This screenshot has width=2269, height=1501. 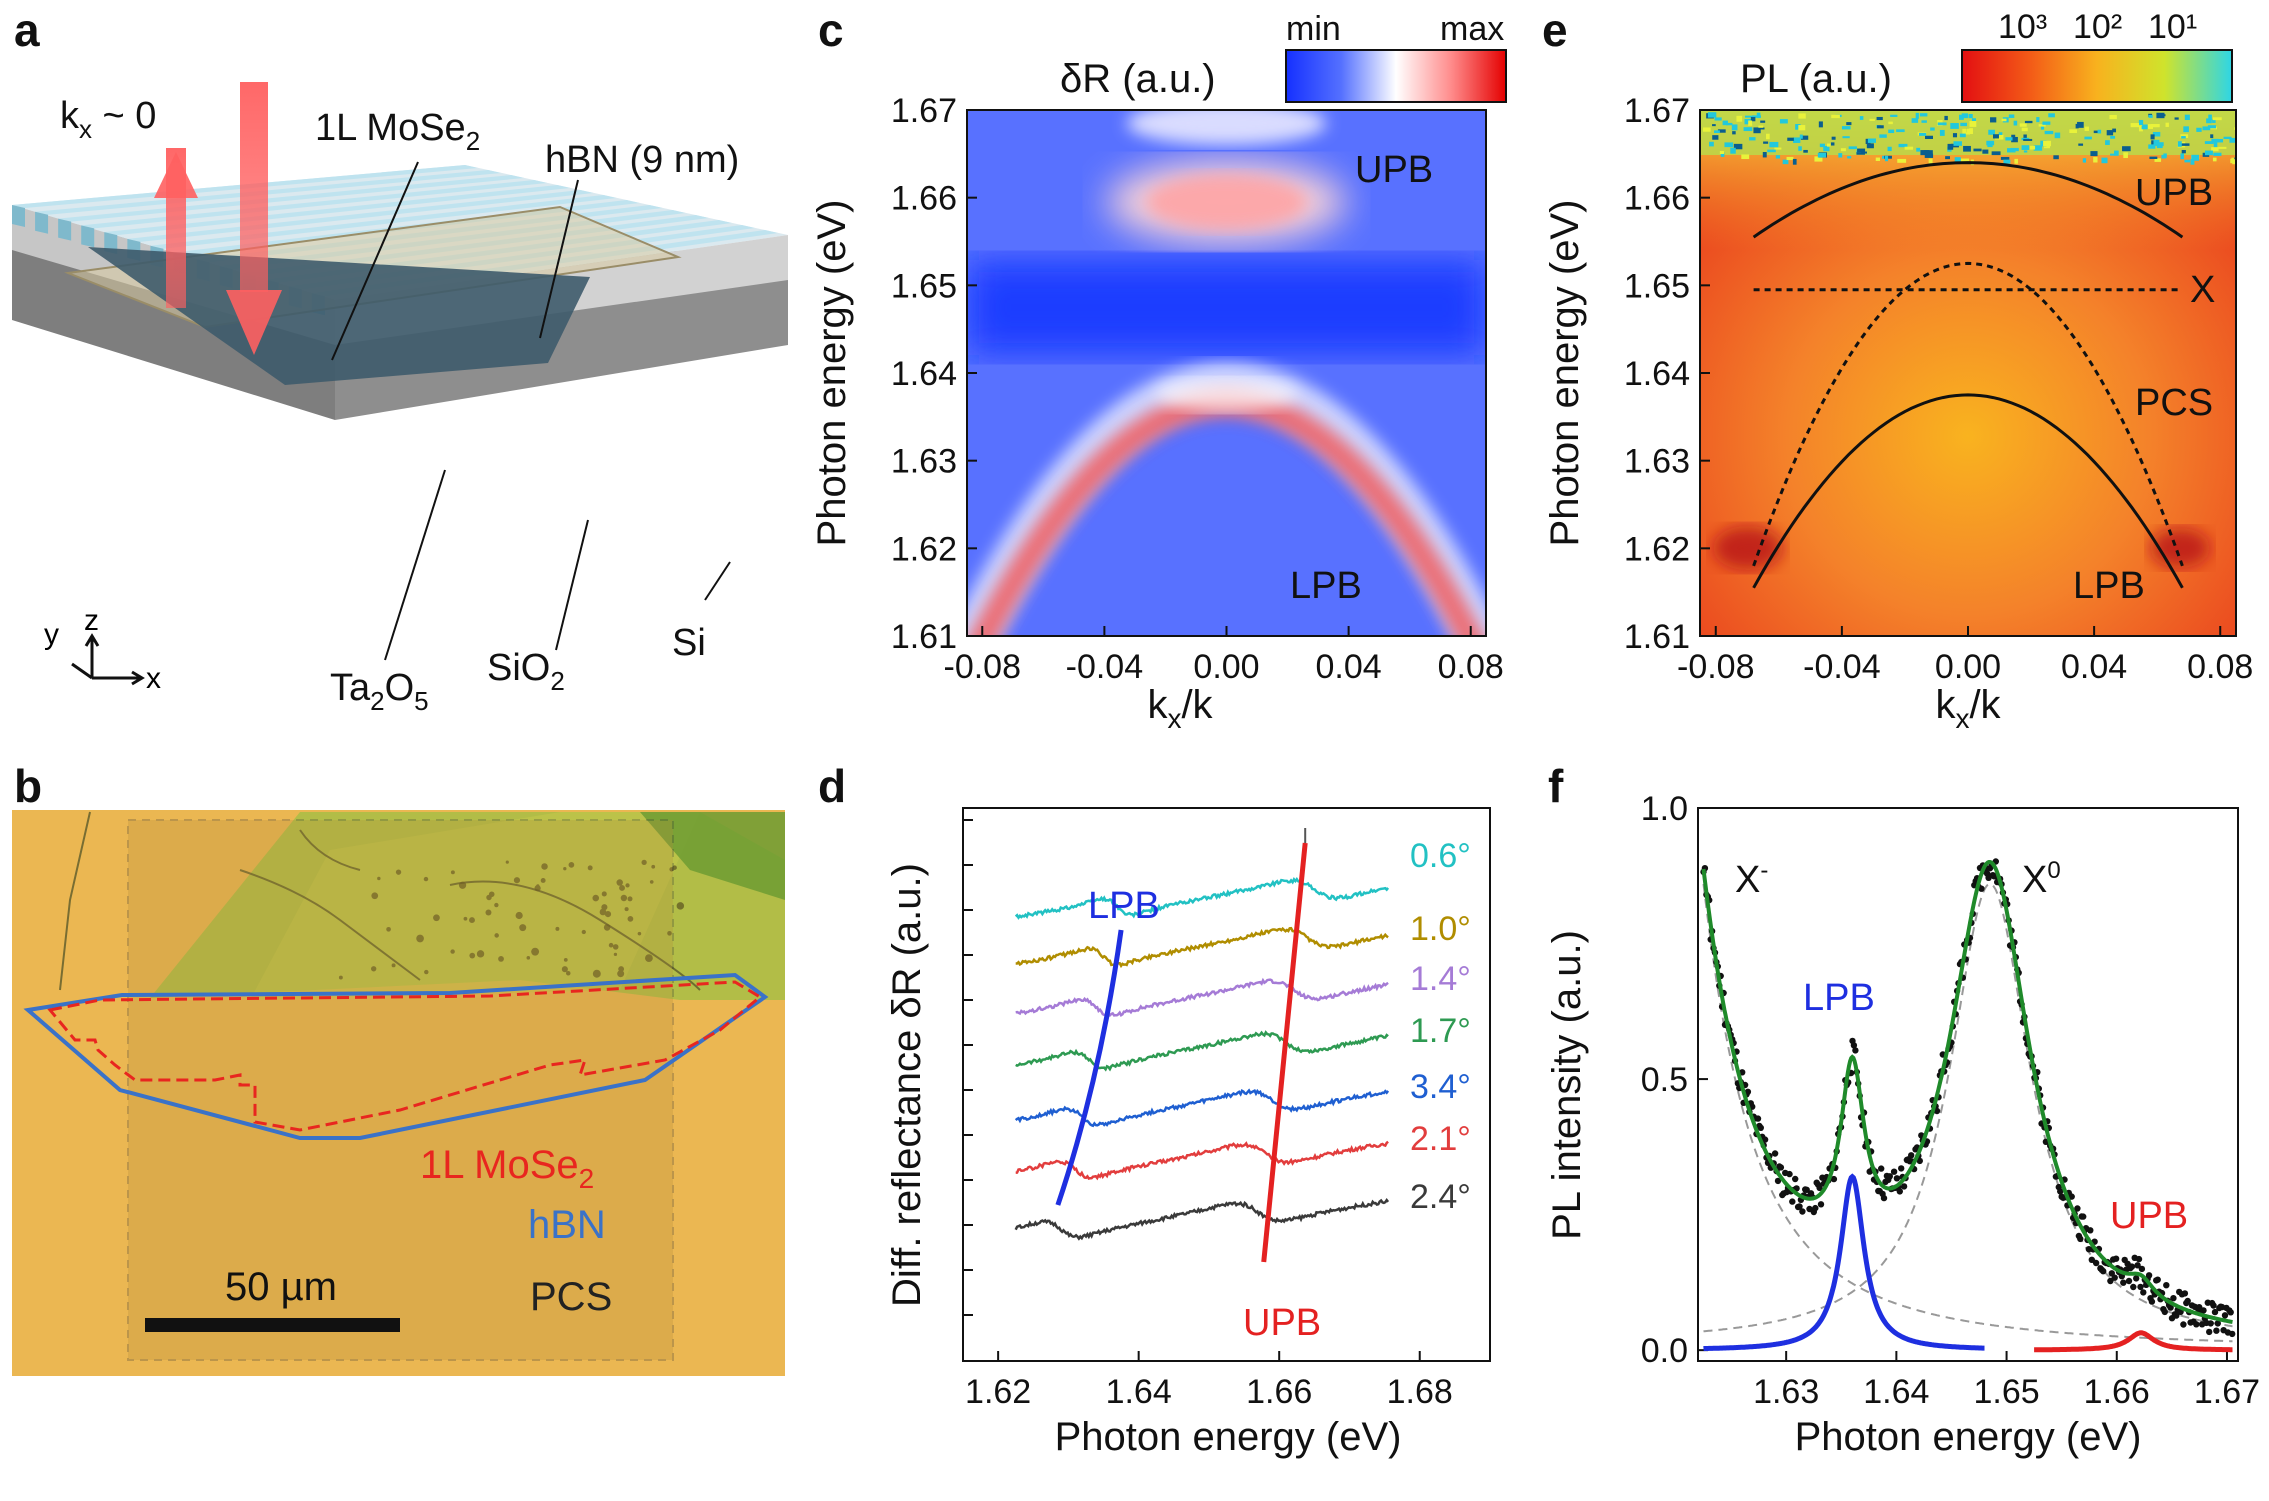 What do you see at coordinates (281, 1287) in the screenshot?
I see `scale-bar-label: 50 µm` at bounding box center [281, 1287].